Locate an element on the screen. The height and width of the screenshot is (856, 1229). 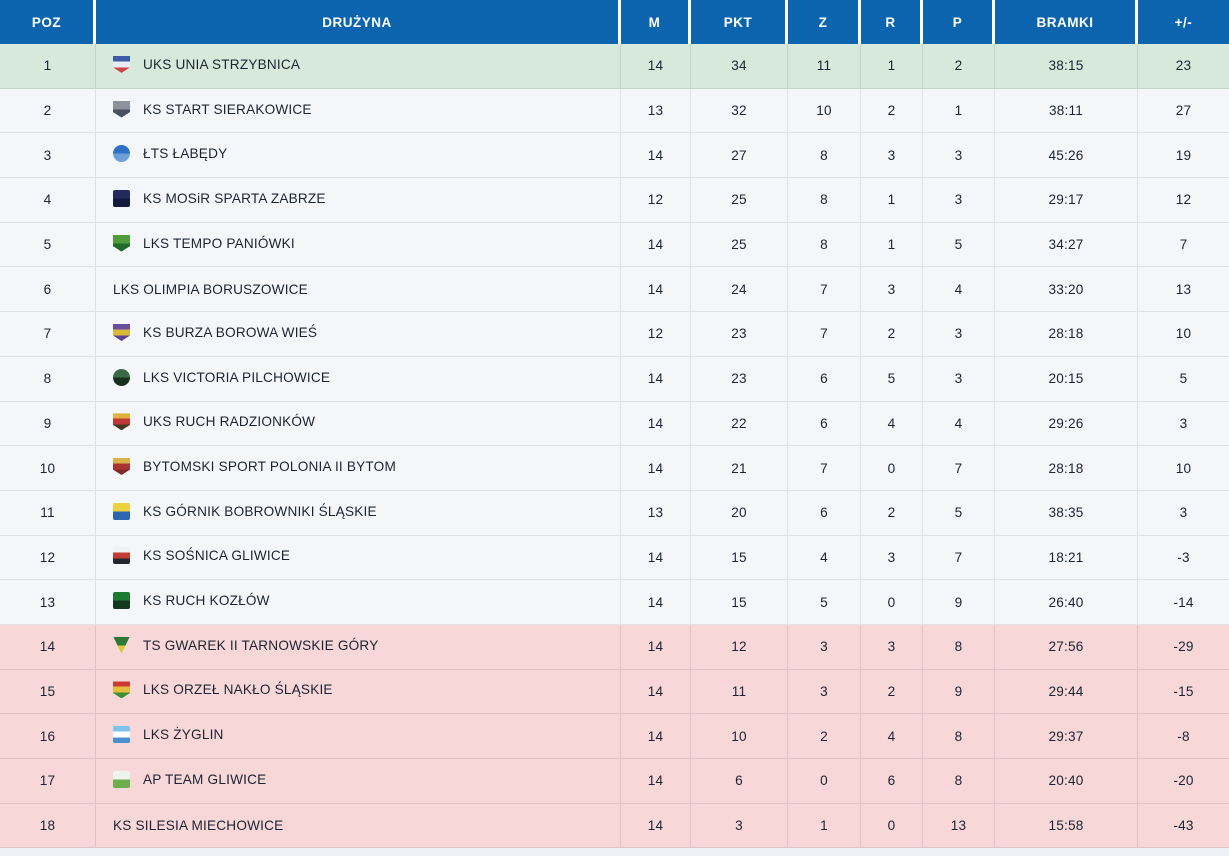
cell-p: 5 is located at coordinates (959, 245).